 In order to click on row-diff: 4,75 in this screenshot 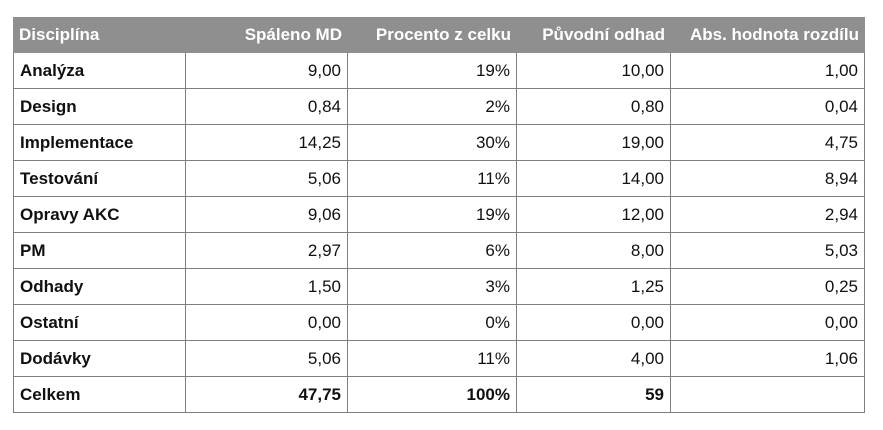, I will do `click(767, 142)`.